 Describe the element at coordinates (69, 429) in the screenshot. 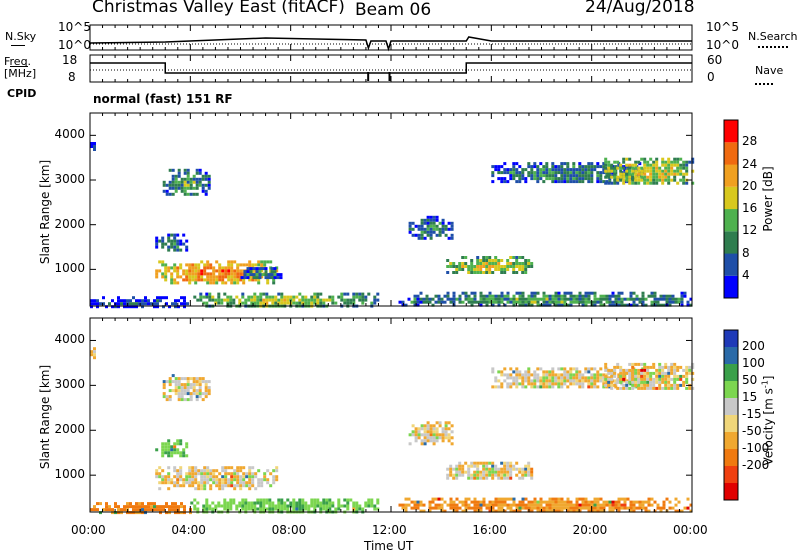

I see `y-tick-label: 2000` at that location.